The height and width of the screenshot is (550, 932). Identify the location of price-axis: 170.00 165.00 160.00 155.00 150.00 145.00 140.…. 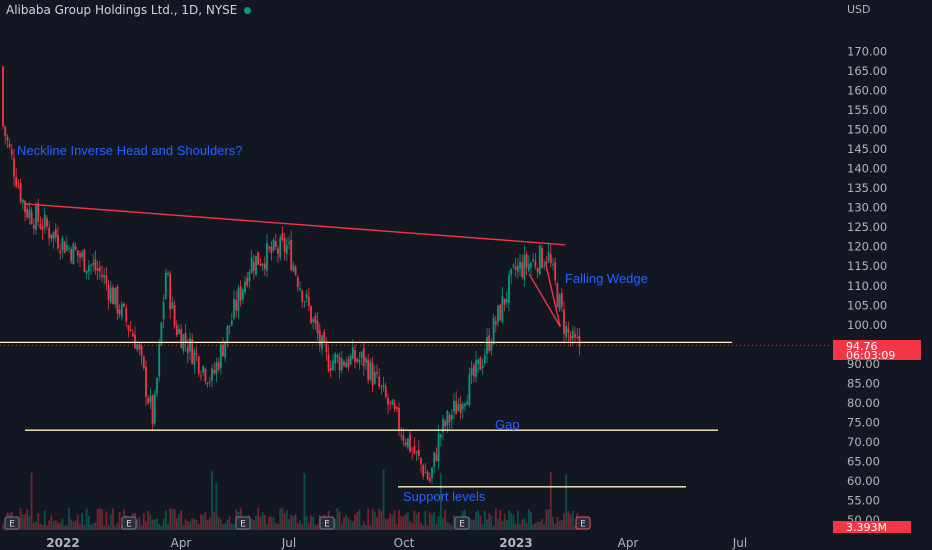
(882, 275).